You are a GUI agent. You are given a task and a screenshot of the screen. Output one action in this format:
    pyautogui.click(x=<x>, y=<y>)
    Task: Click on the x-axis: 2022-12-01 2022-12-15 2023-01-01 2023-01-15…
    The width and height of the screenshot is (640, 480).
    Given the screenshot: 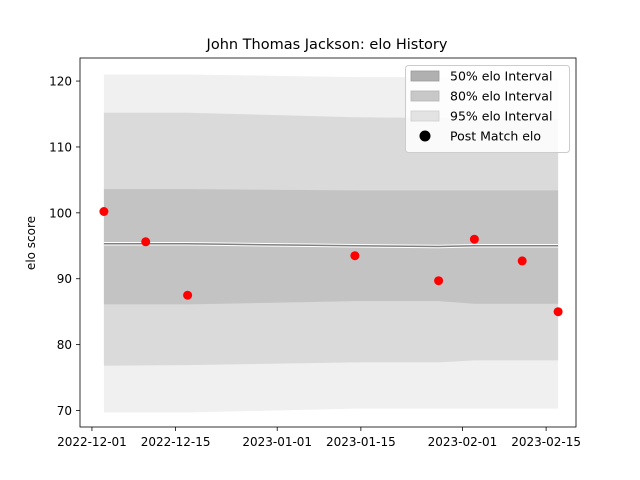 What is the action you would take?
    pyautogui.click(x=319, y=438)
    